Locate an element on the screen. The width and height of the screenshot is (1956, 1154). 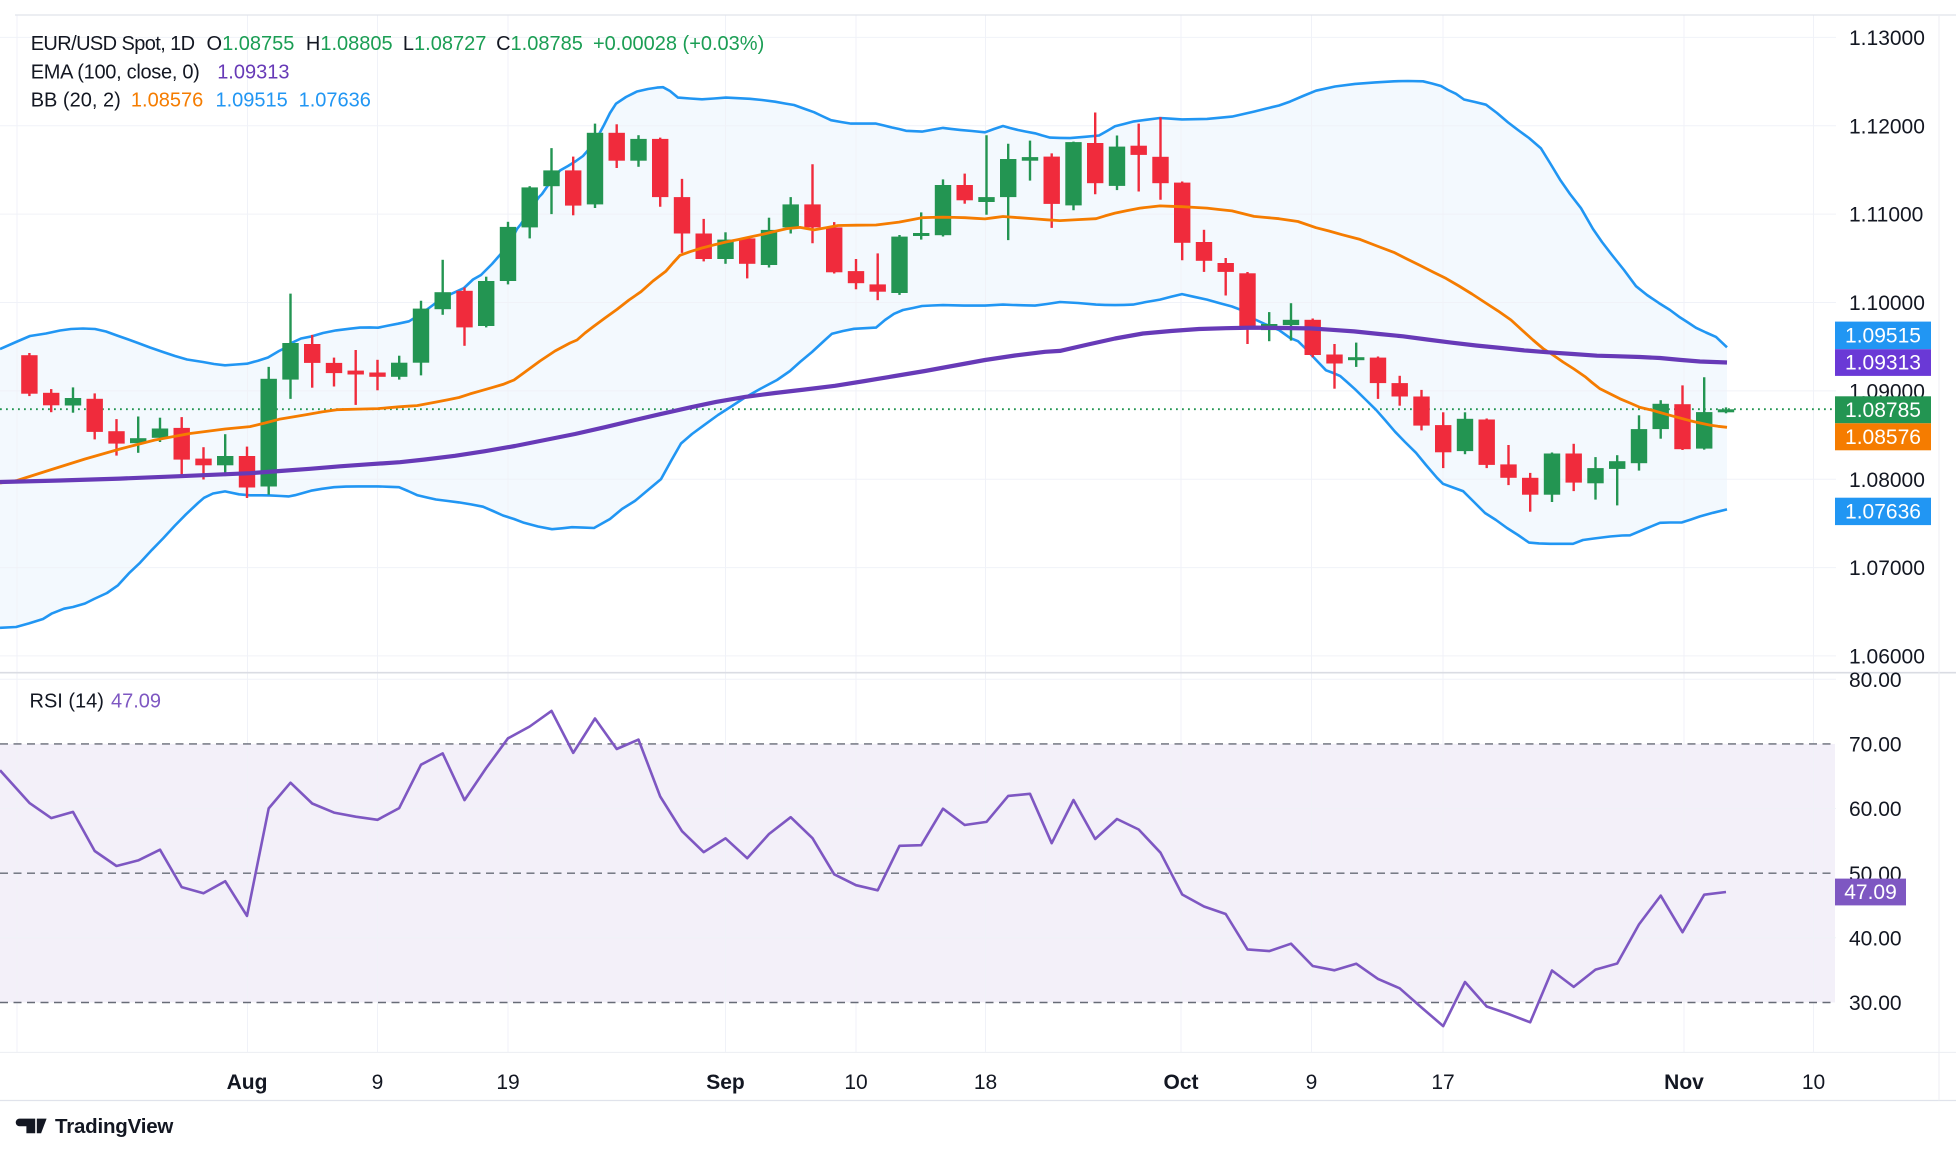
svg-text: 30.00 is located at coordinates (1875, 1003).